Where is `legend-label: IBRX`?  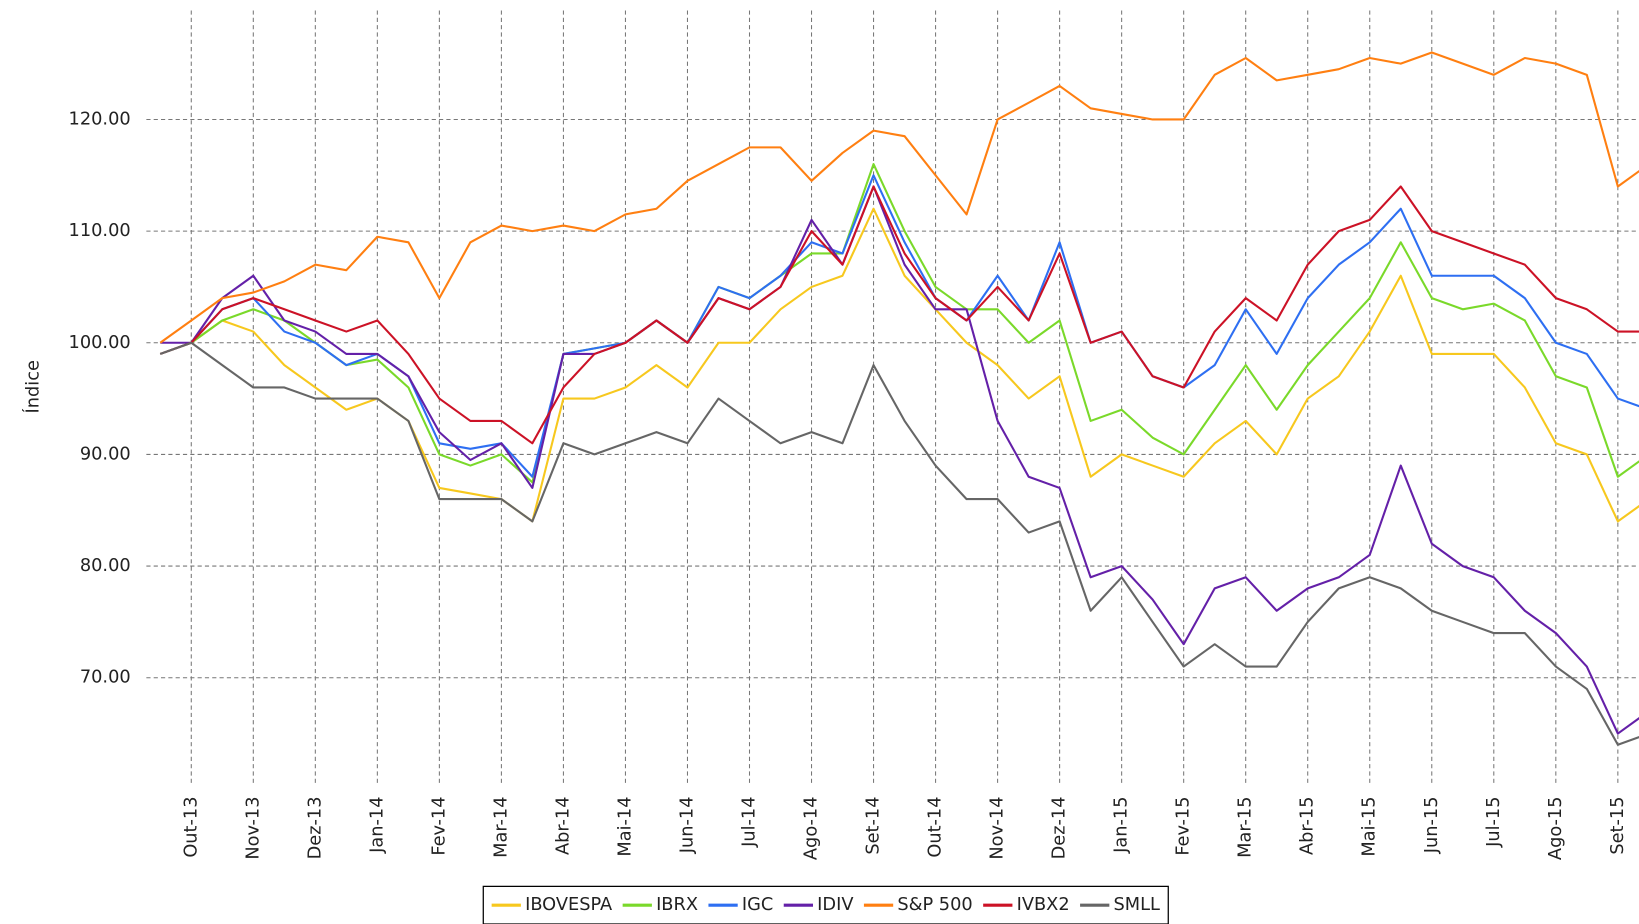 legend-label: IBRX is located at coordinates (677, 905).